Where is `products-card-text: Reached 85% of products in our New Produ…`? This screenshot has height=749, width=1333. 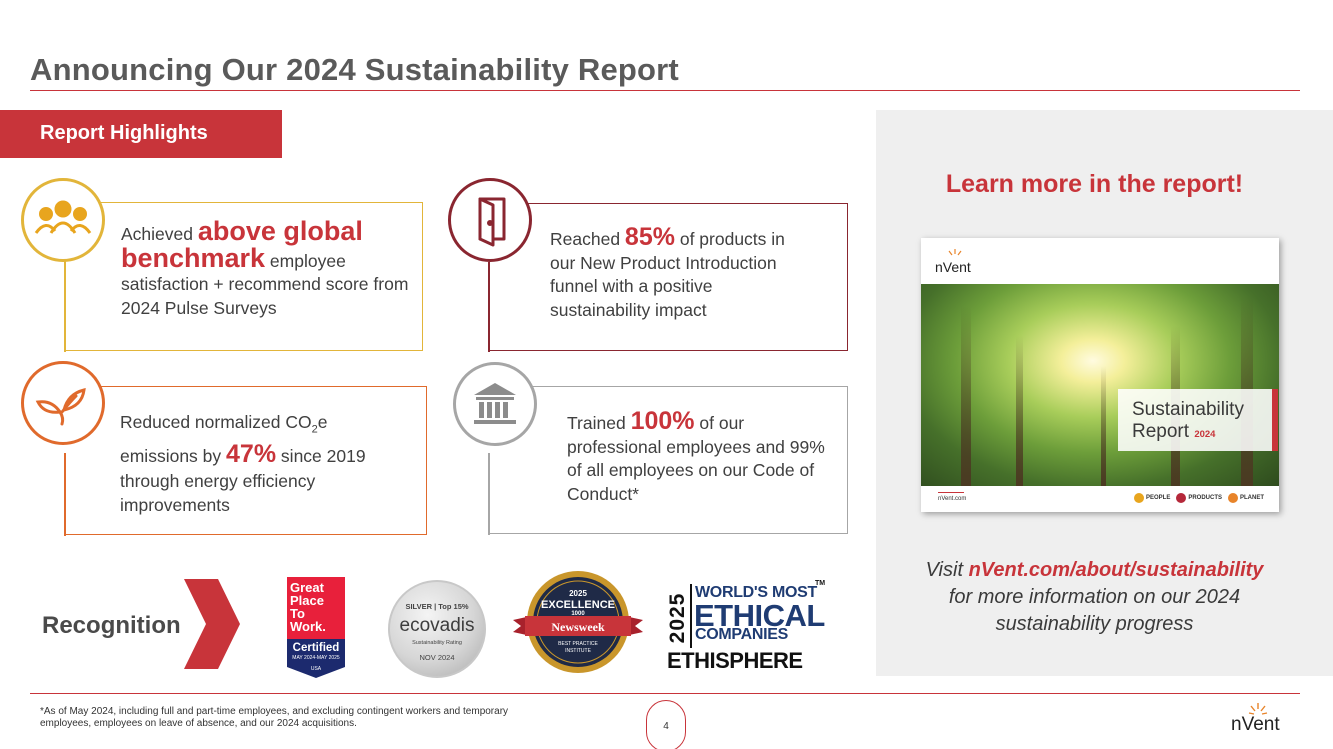 products-card-text: Reached 85% of products in our New Produ… is located at coordinates (667, 271).